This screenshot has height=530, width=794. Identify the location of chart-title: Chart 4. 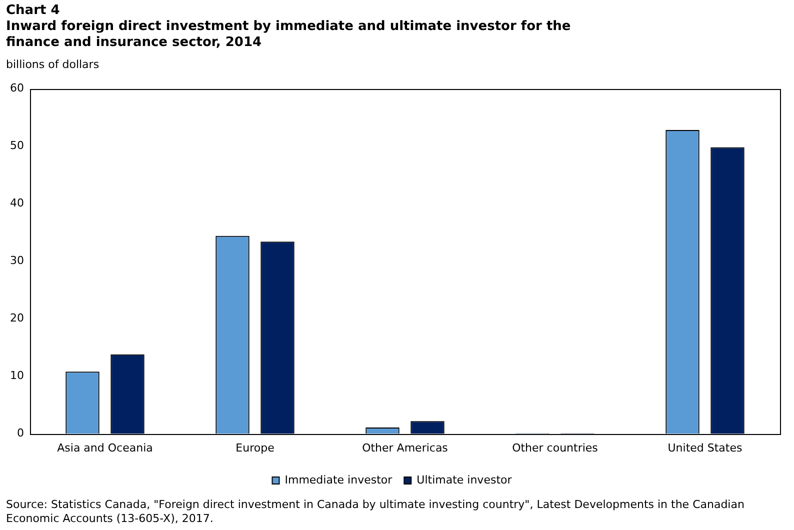
(33, 11).